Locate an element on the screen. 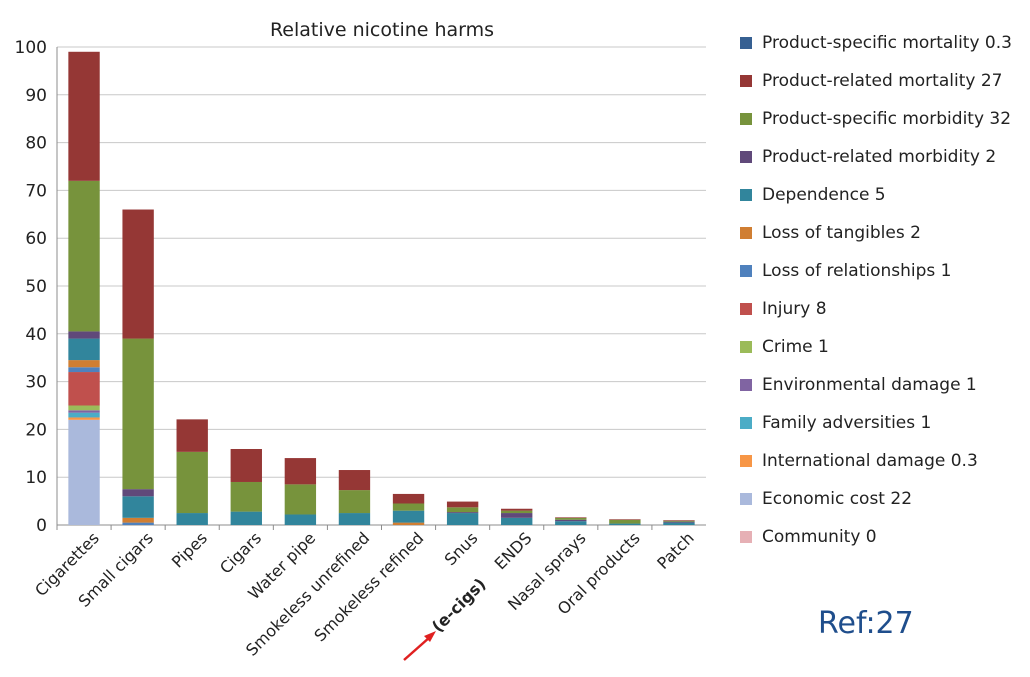  y-tick-label: 40 is located at coordinates (36, 335).